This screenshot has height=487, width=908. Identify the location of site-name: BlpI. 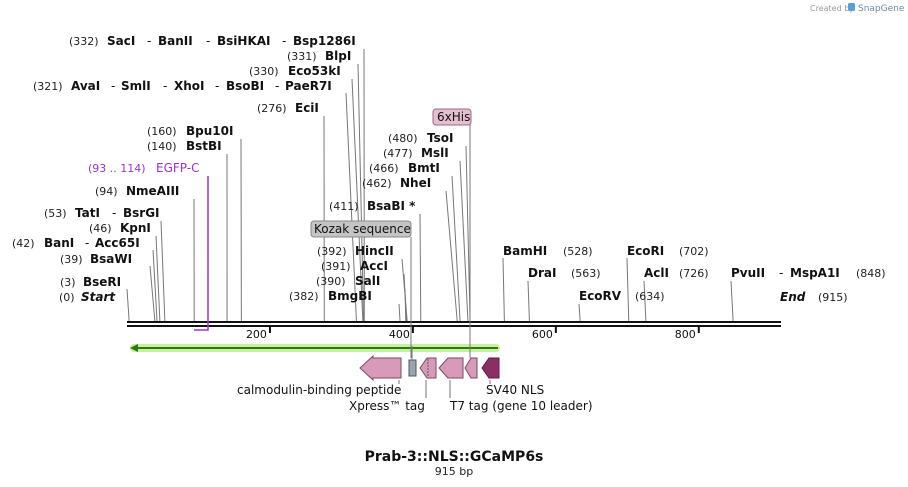
(338, 56).